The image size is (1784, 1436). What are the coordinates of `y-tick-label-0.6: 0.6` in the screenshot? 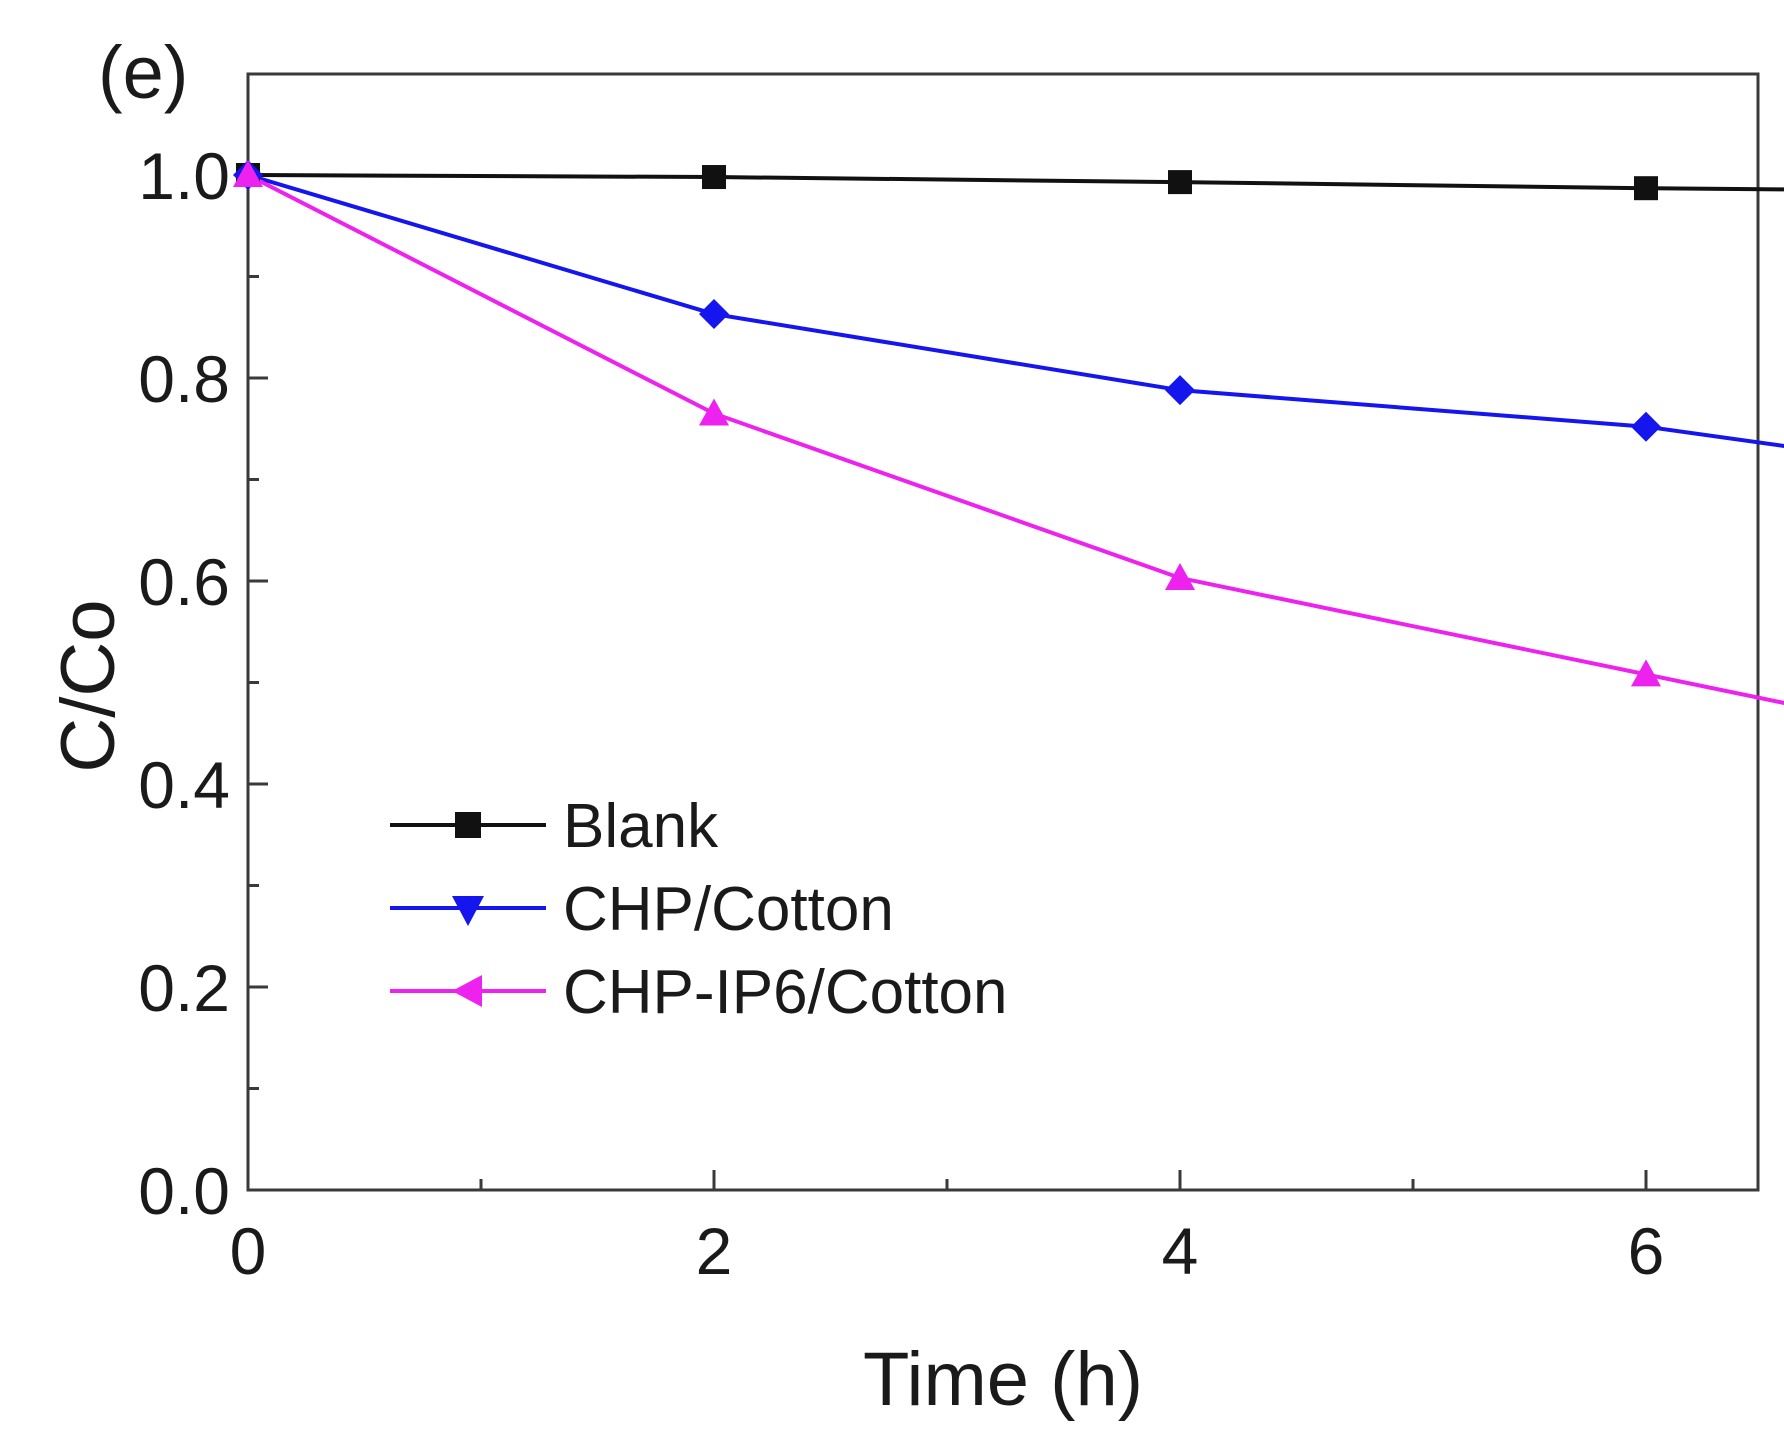 It's located at (184, 582).